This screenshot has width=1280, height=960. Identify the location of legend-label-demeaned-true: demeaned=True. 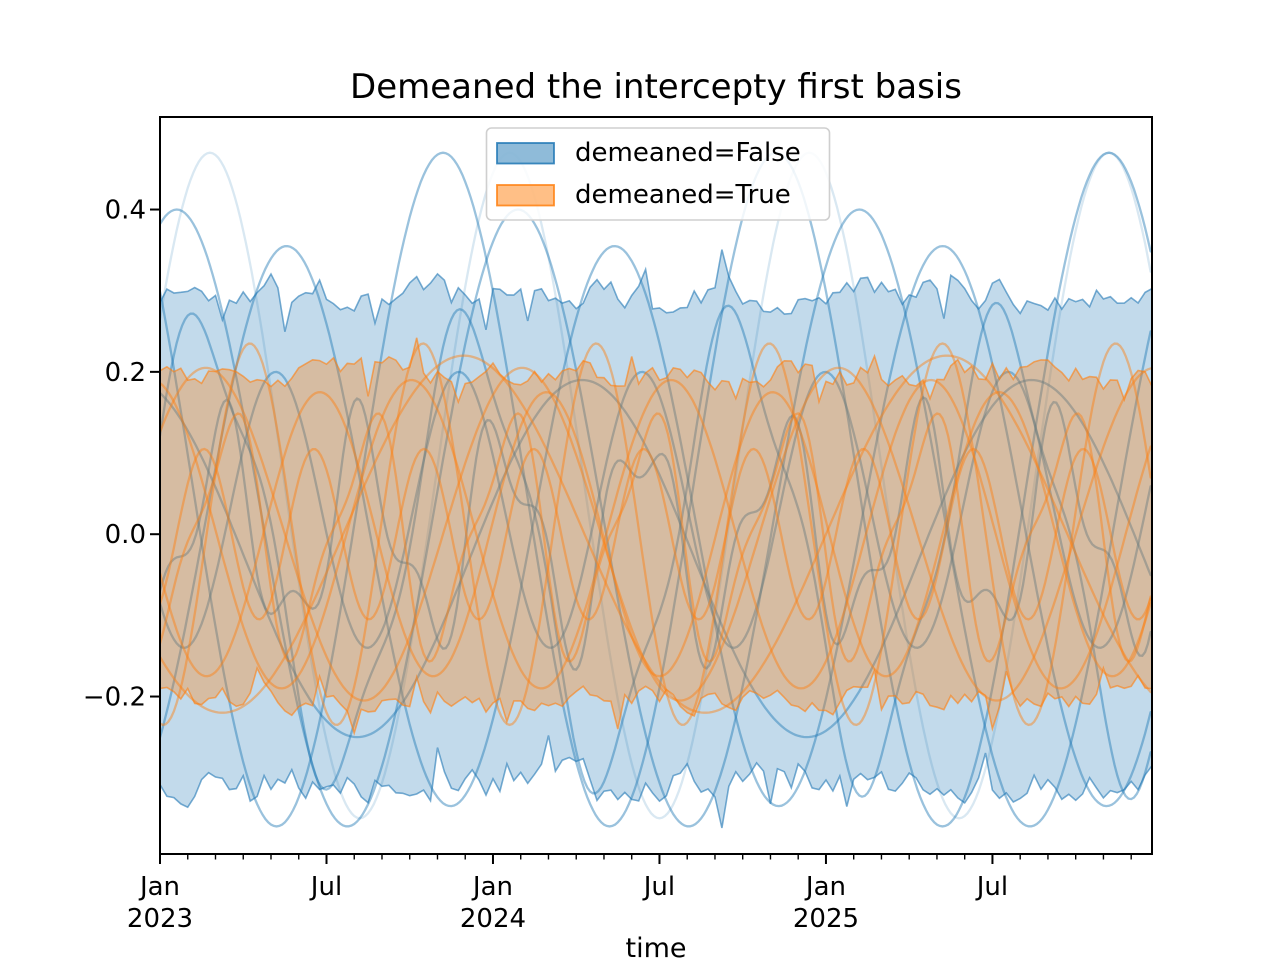
(683, 195).